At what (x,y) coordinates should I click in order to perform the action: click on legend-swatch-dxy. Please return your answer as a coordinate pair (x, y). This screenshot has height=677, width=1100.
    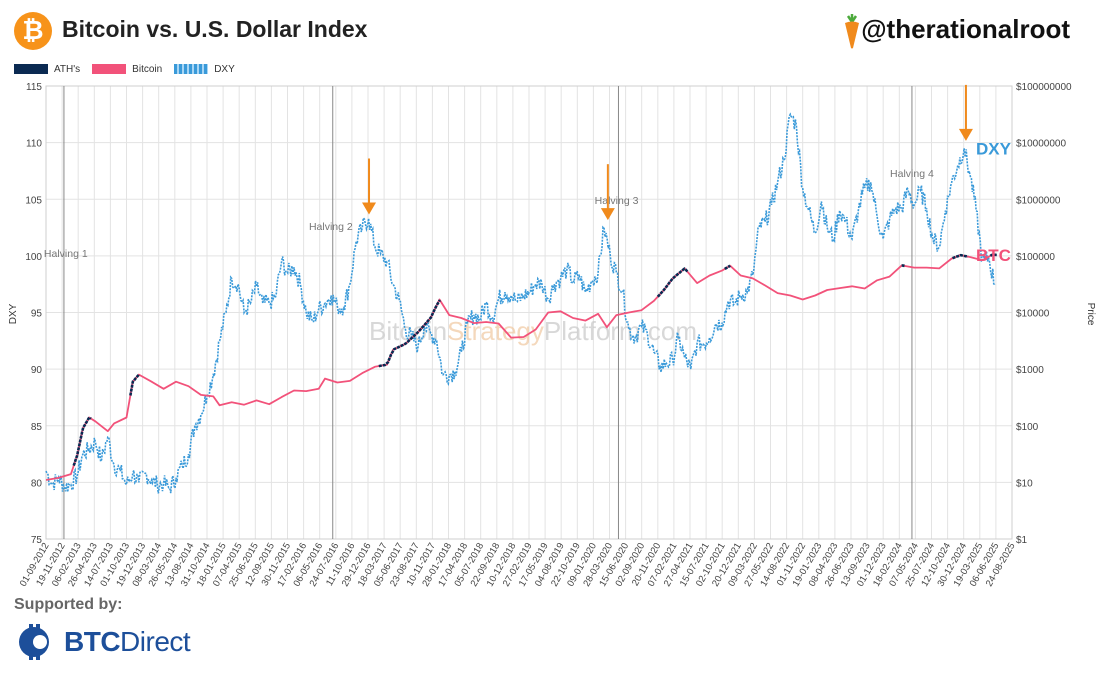
    Looking at the image, I should click on (191, 69).